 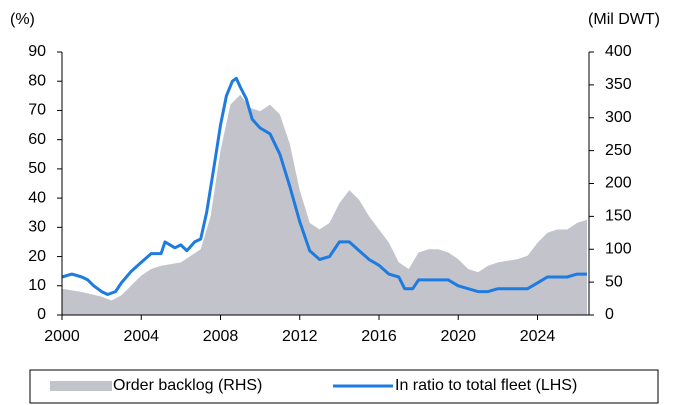 What do you see at coordinates (618, 84) in the screenshot?
I see `y2-tick-label: 350` at bounding box center [618, 84].